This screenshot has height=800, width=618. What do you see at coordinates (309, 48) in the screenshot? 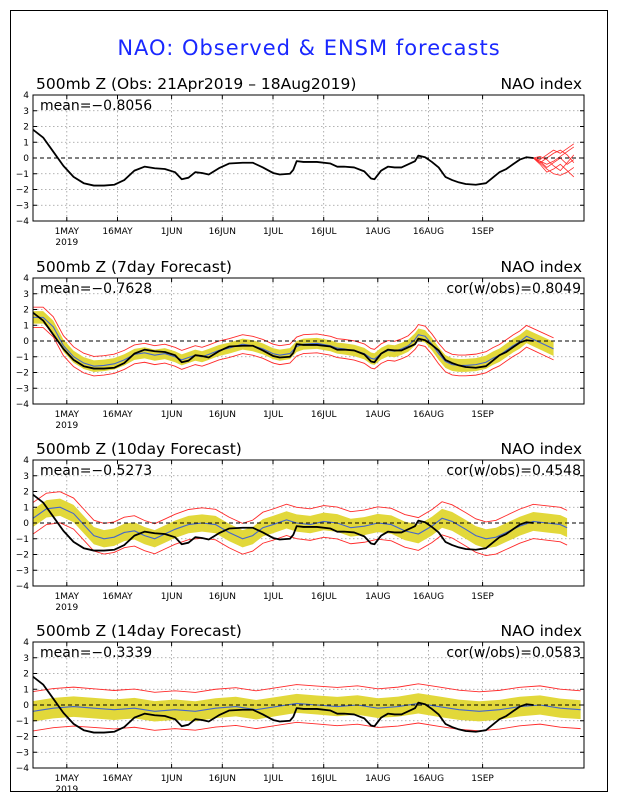
I see `page-title: NAO: Observed & ENSM forecasts` at bounding box center [309, 48].